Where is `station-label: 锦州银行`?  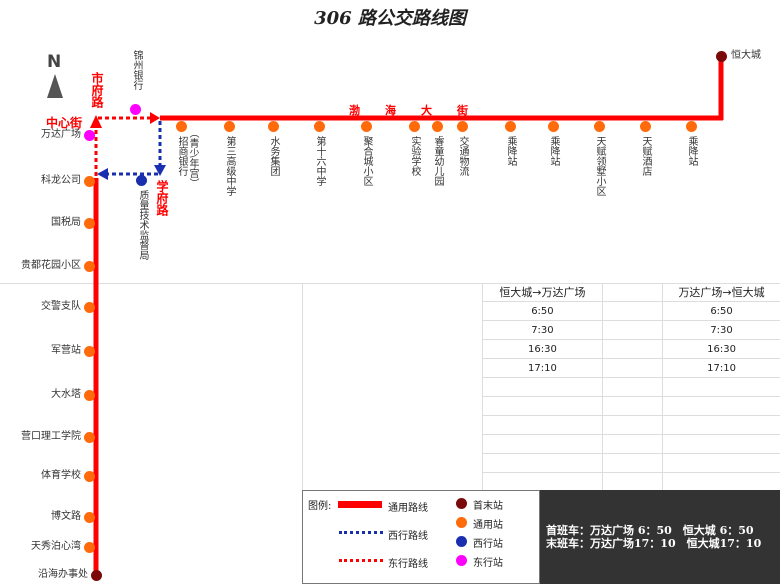
station-label: 锦州银行 is located at coordinates (136, 70).